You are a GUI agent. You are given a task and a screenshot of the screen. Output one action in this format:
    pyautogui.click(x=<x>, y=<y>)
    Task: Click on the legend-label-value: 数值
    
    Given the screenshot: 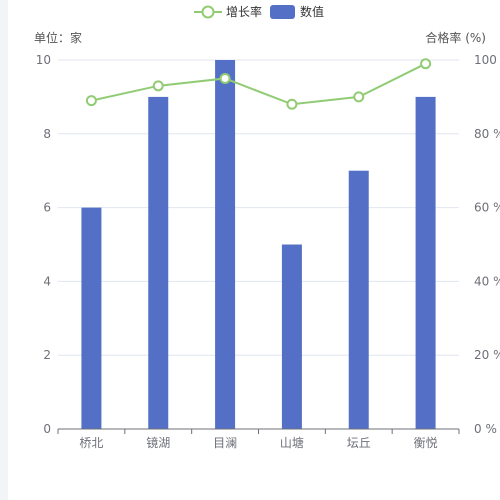 What is the action you would take?
    pyautogui.click(x=312, y=11)
    